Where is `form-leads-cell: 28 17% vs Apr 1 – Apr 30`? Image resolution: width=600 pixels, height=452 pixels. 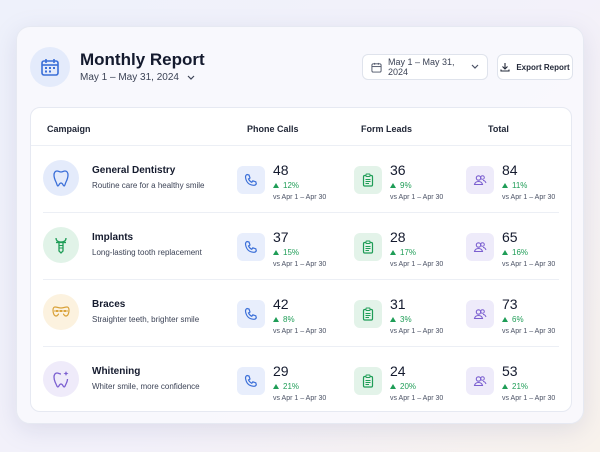
form-leads-cell: 28 17% vs Apr 1 – Apr 30 is located at coordinates (409, 246).